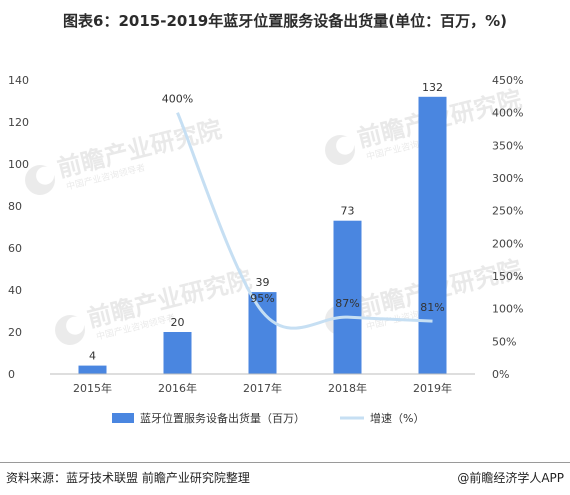  Describe the element at coordinates (347, 303) in the screenshot. I see `growth-value-label: 87%` at that location.